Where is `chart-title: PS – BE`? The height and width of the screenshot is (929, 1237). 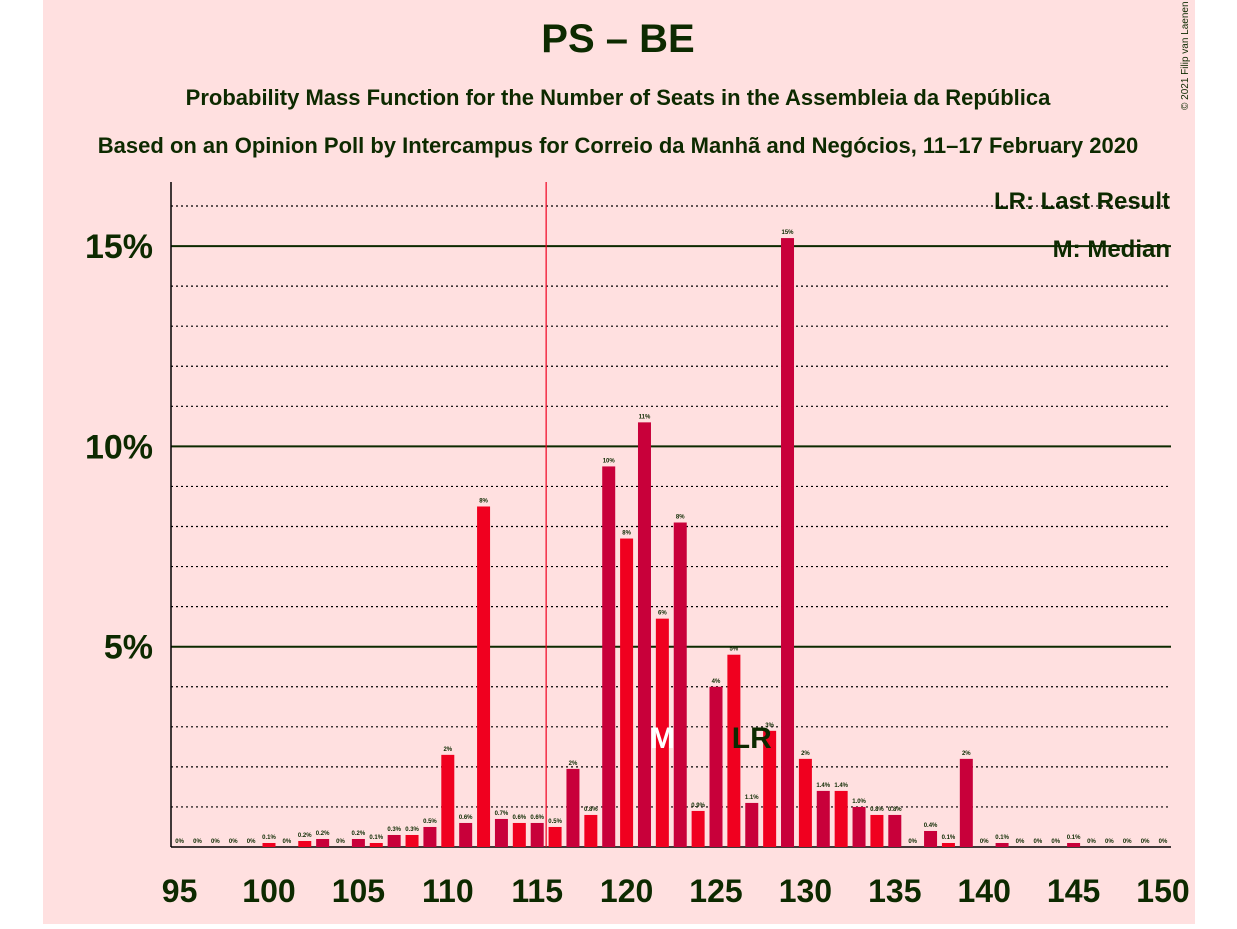 chart-title: PS – BE is located at coordinates (617, 39).